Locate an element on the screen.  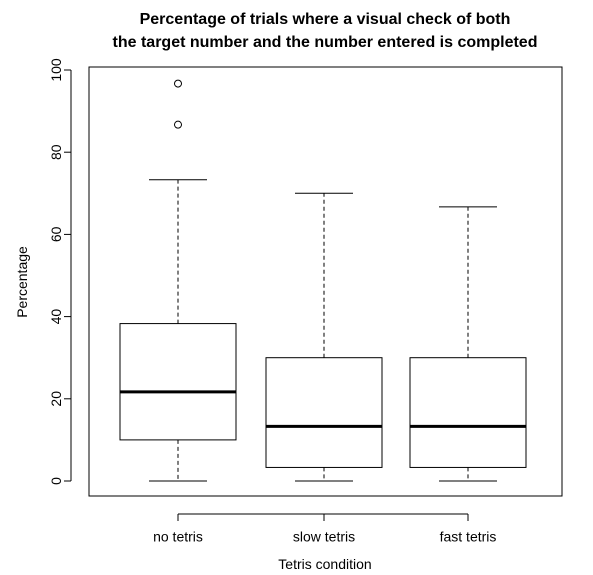
y-tick-label: 80 is located at coordinates (56, 152).